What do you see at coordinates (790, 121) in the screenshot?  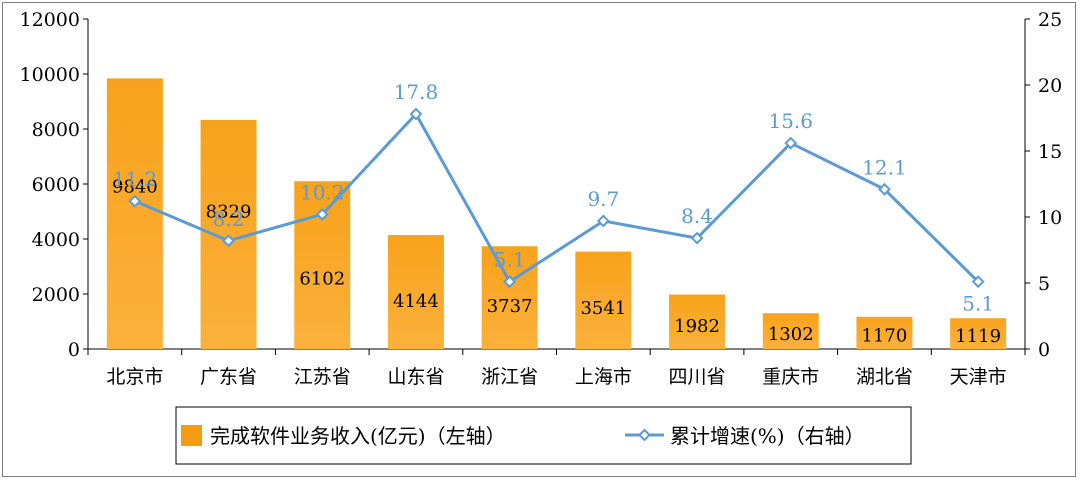 I see `line-value-label: 15.6` at bounding box center [790, 121].